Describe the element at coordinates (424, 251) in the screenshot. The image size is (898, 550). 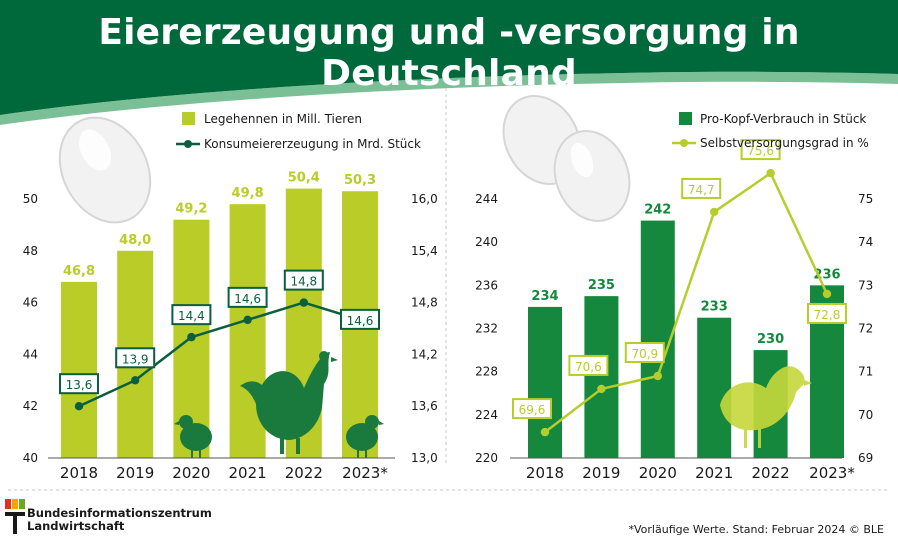
I see `y-right-tick-label: 15,4` at that location.